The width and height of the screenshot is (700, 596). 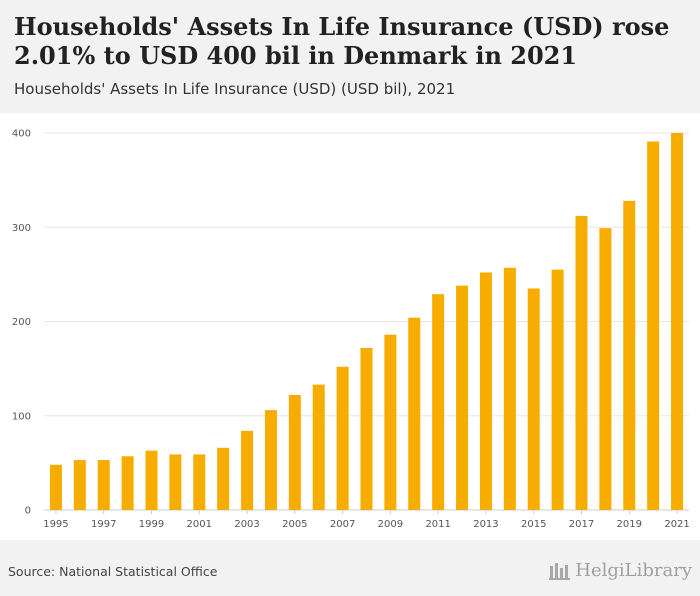 I want to click on bar-2012, so click(x=462, y=397).